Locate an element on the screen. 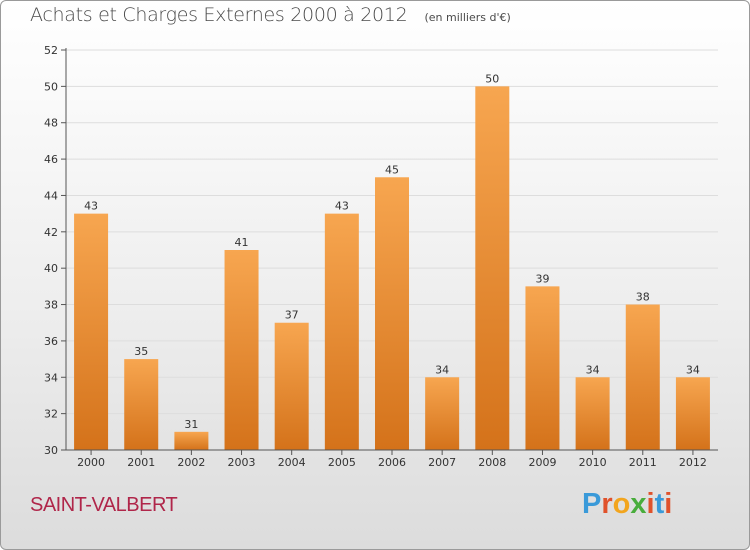  logo-letter: x is located at coordinates (638, 504).